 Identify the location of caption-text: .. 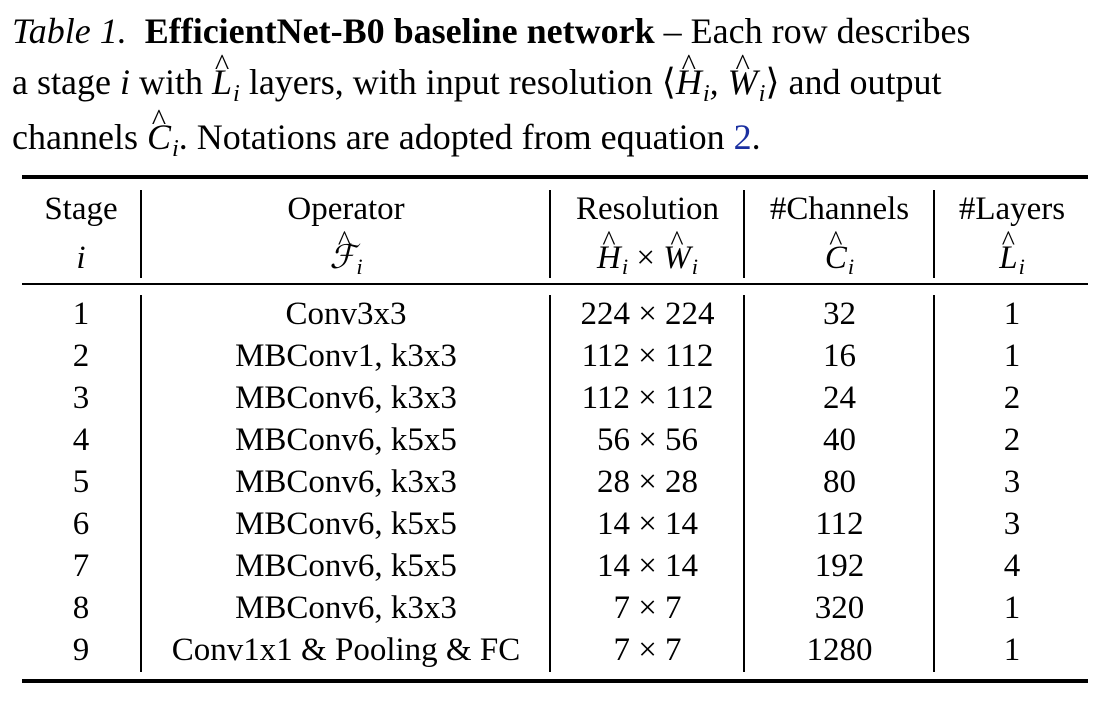
(756, 137).